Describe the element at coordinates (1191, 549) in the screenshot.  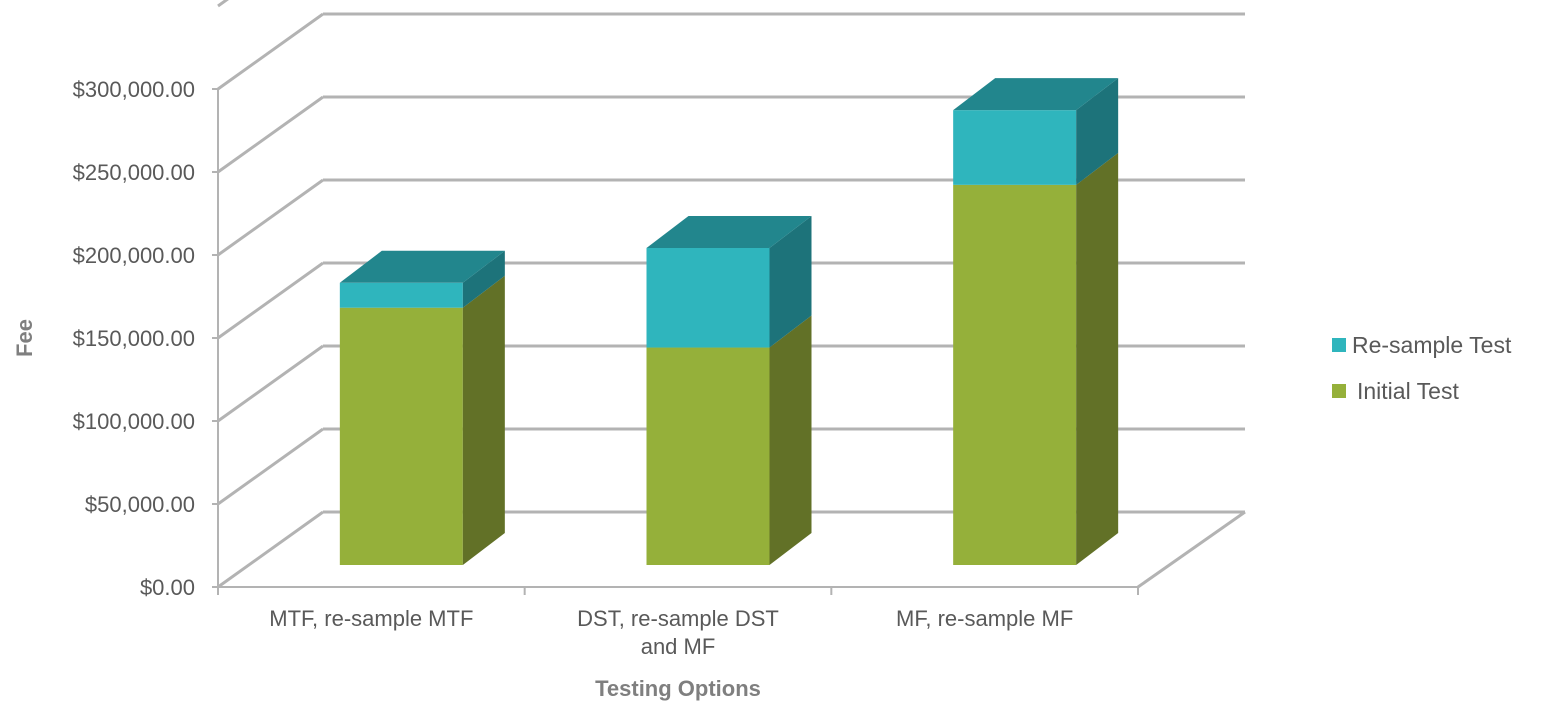
I see `floor-right-edge` at that location.